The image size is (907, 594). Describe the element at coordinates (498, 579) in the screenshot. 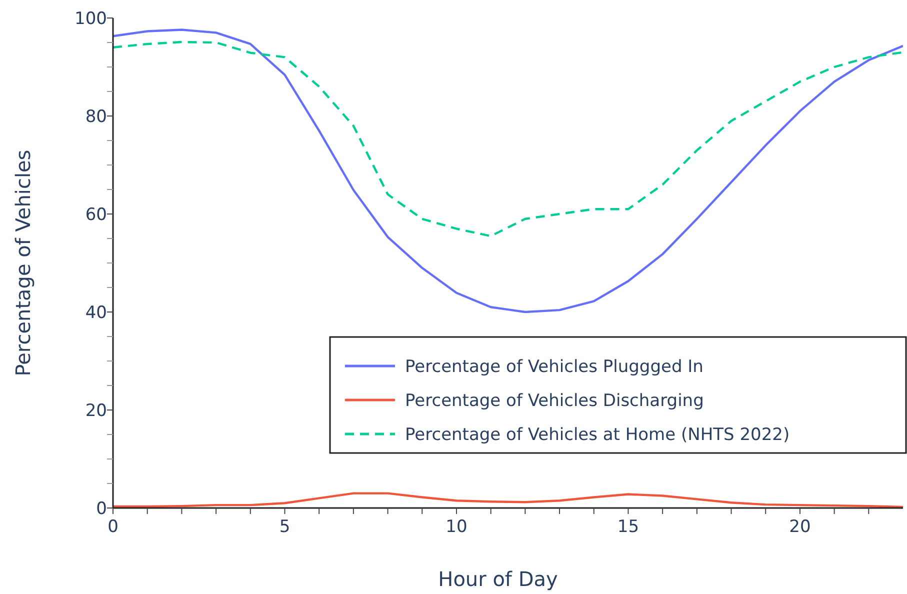

I see `x-axis-title: Hour of Day` at that location.